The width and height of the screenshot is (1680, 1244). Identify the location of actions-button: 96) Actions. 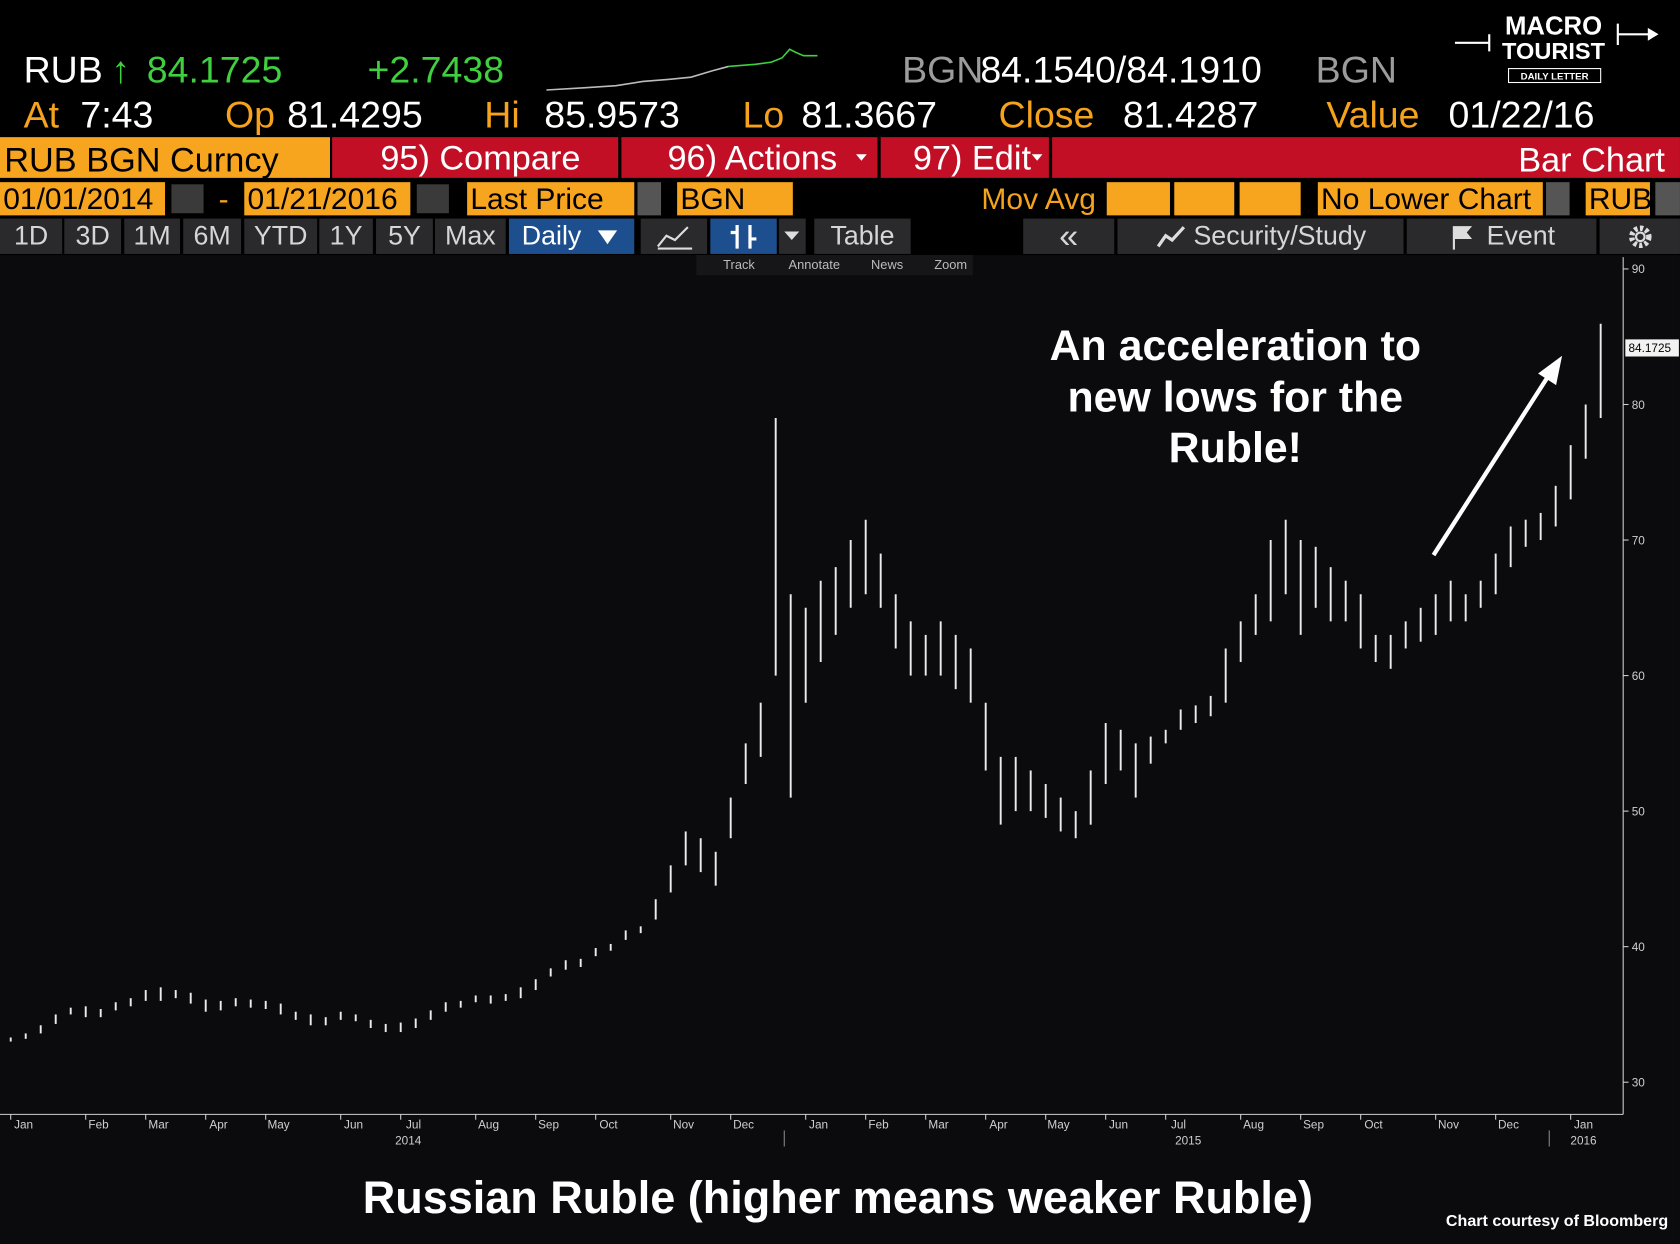
(752, 157).